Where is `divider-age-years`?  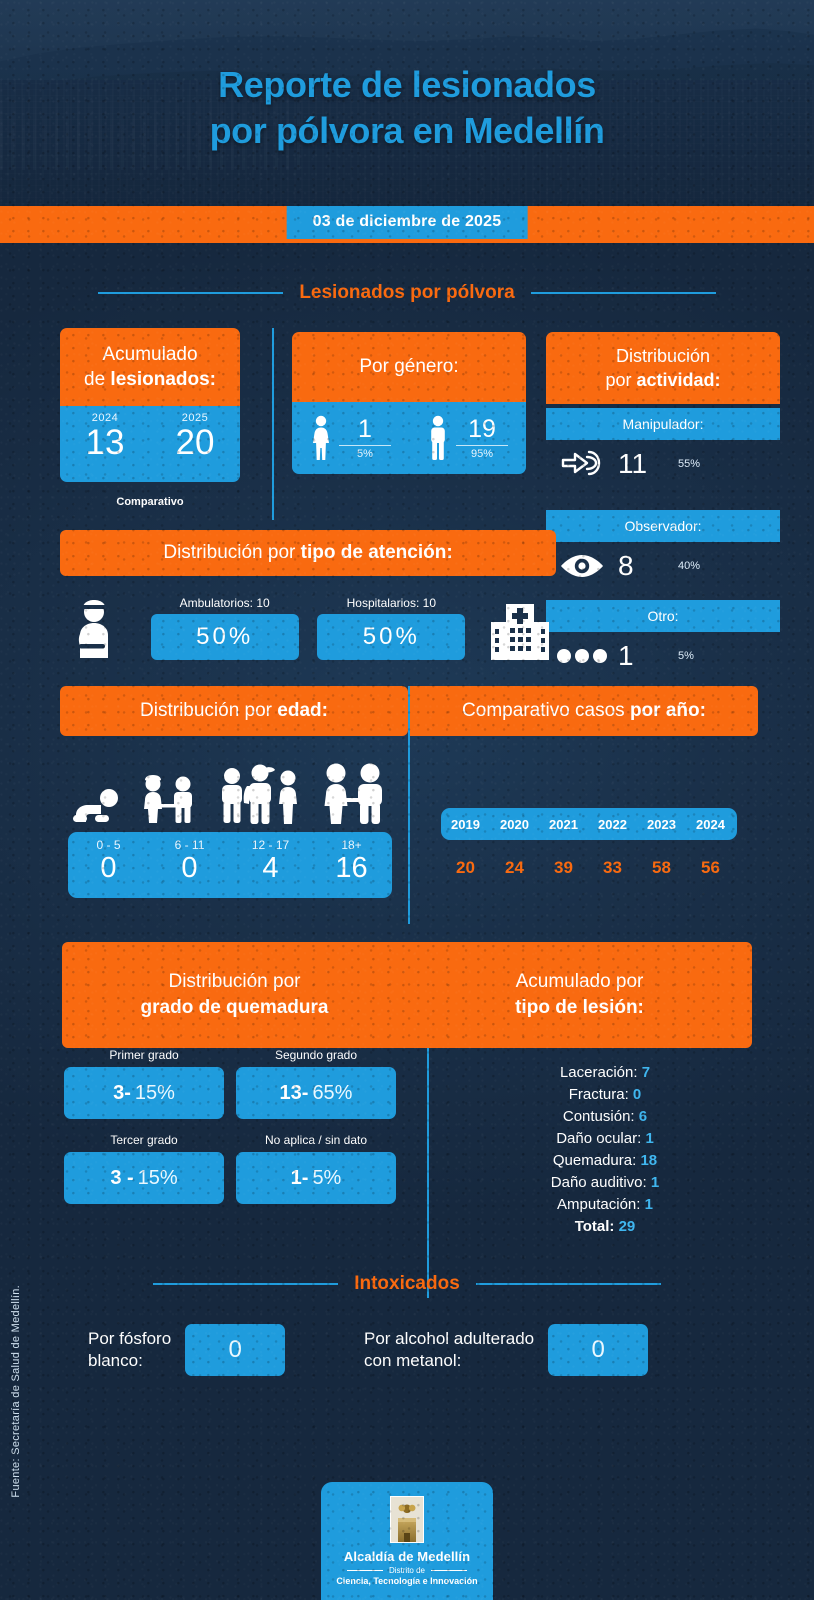
divider-age-years is located at coordinates (409, 805).